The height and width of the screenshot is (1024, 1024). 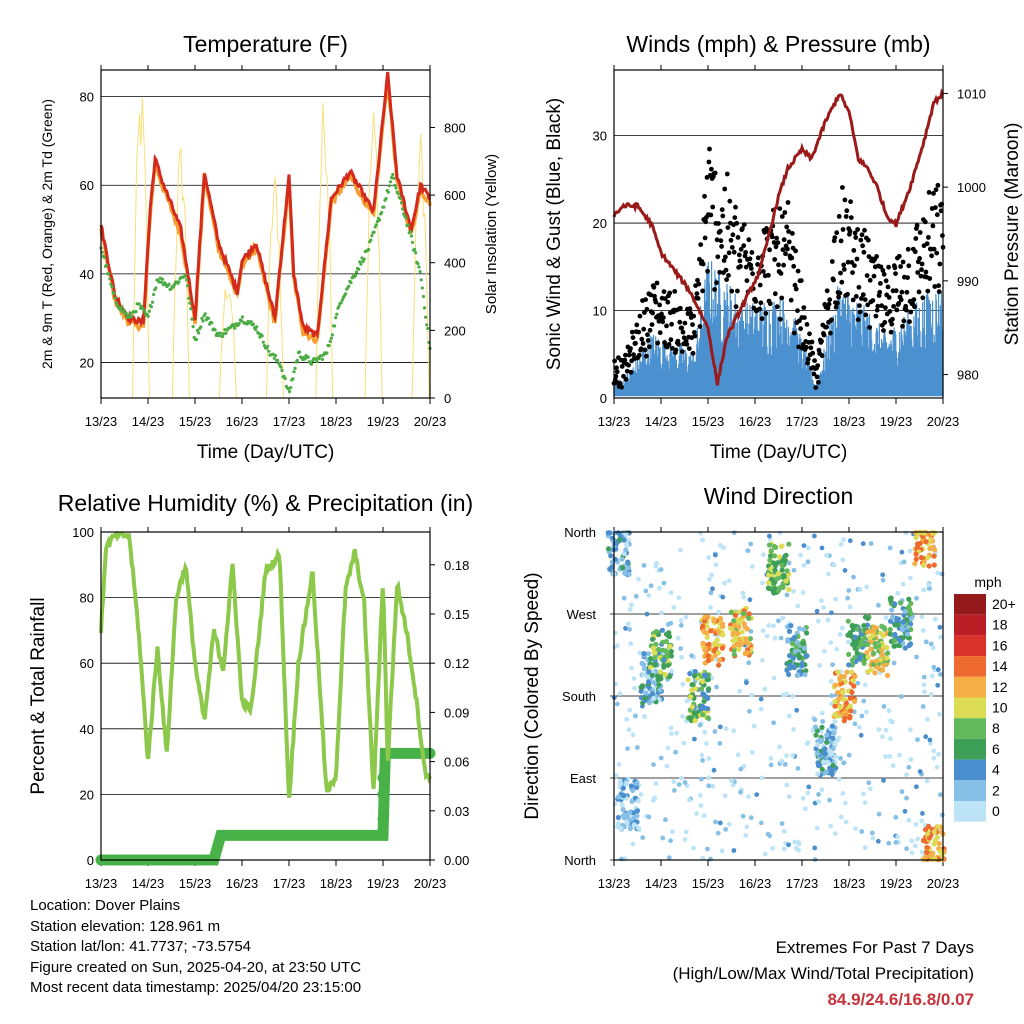 I want to click on y-right-tick-label: 0.18, so click(x=456, y=565).